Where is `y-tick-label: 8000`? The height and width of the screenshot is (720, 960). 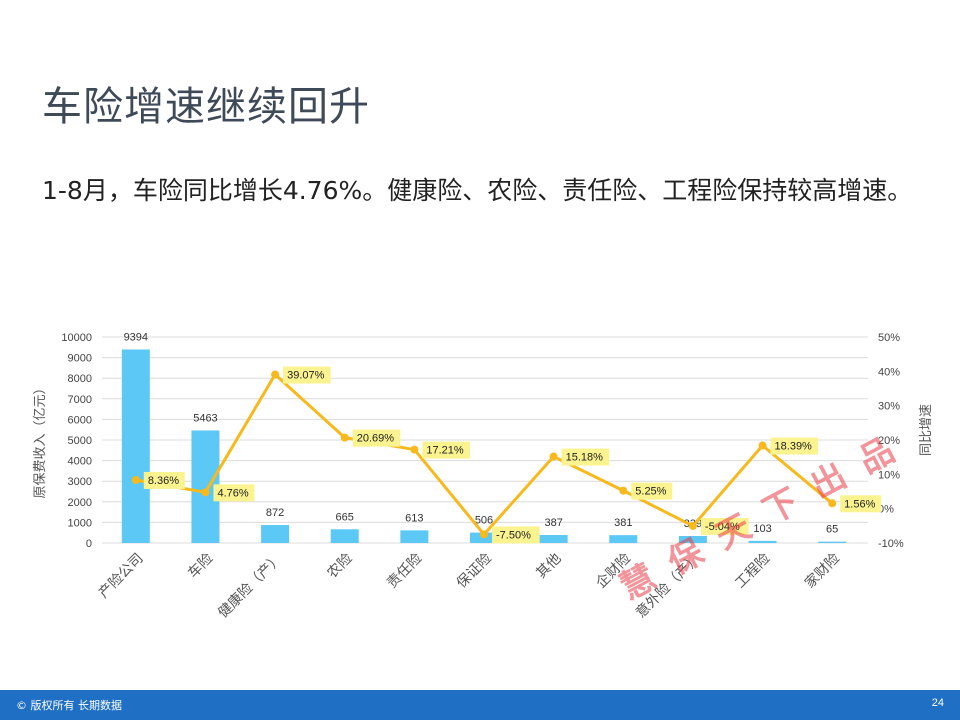
y-tick-label: 8000 is located at coordinates (80, 379).